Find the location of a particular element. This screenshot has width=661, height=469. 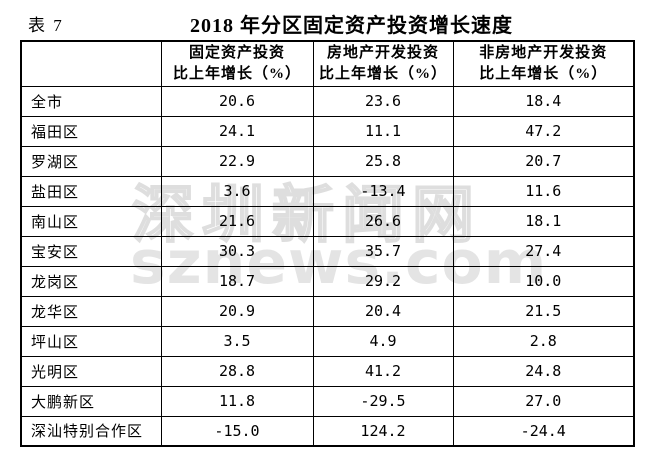

value-cell: 35.7 is located at coordinates (383, 251).